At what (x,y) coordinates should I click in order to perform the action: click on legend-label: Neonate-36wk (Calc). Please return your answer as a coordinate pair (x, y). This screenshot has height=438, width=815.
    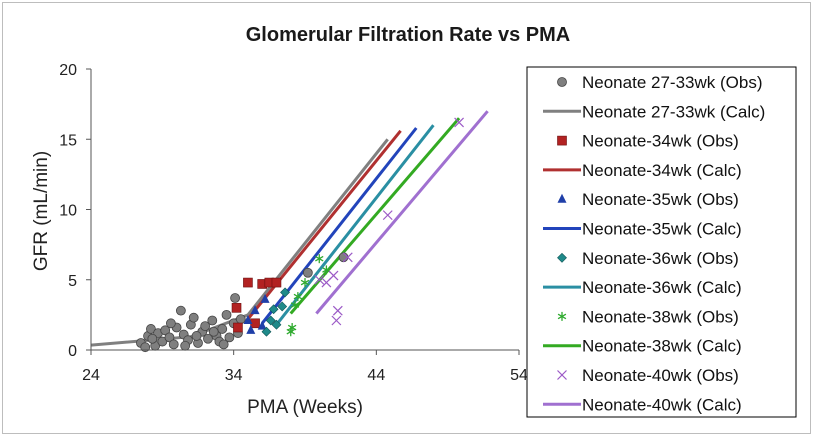
    Looking at the image, I should click on (662, 287).